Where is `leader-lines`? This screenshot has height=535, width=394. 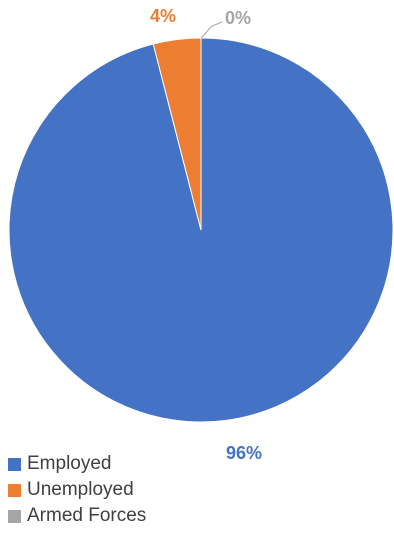 leader-lines is located at coordinates (211, 30).